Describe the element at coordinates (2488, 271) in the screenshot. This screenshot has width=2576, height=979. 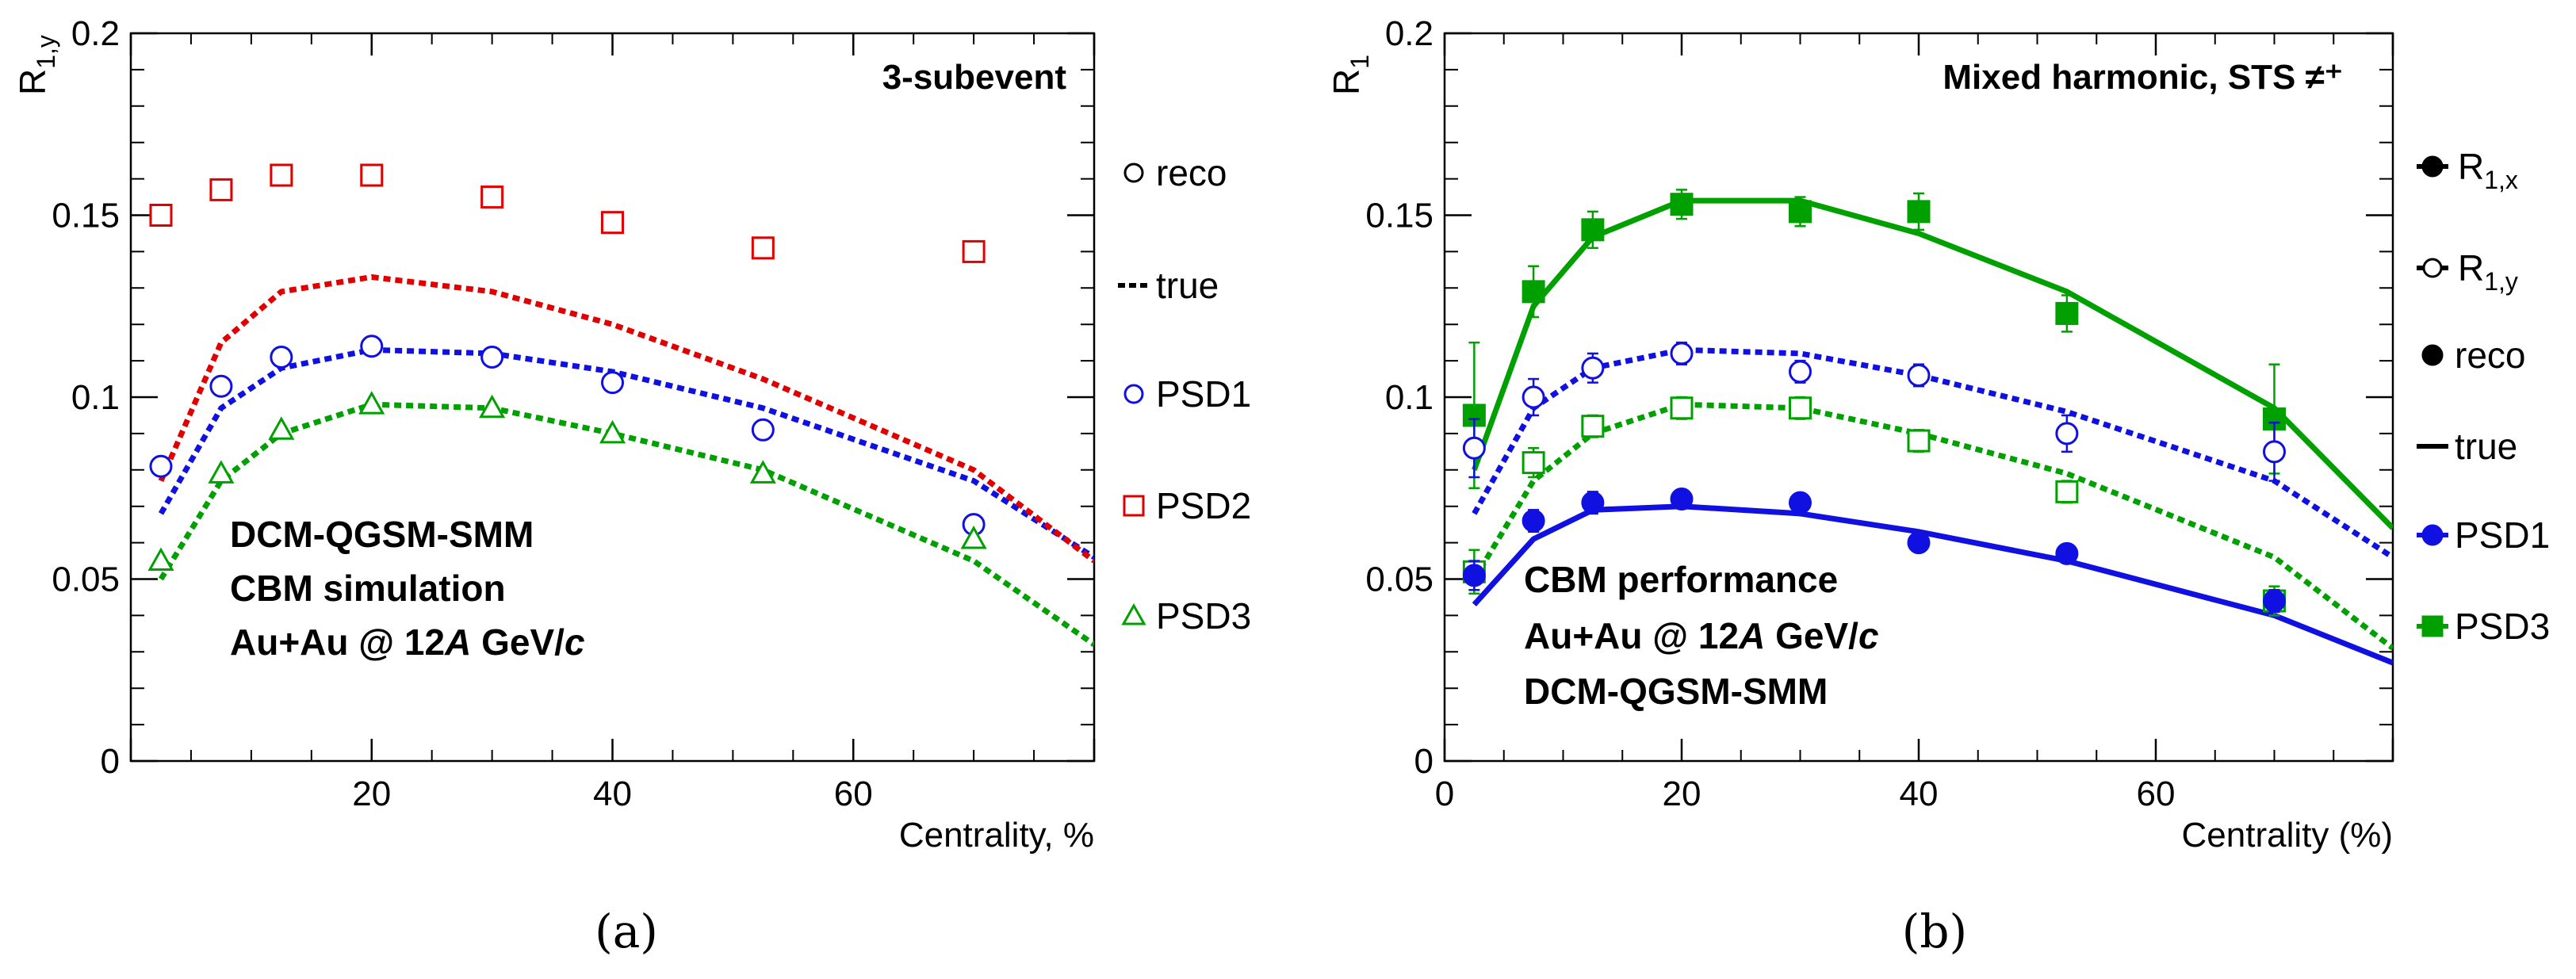
I see `legend-label: R1,y` at that location.